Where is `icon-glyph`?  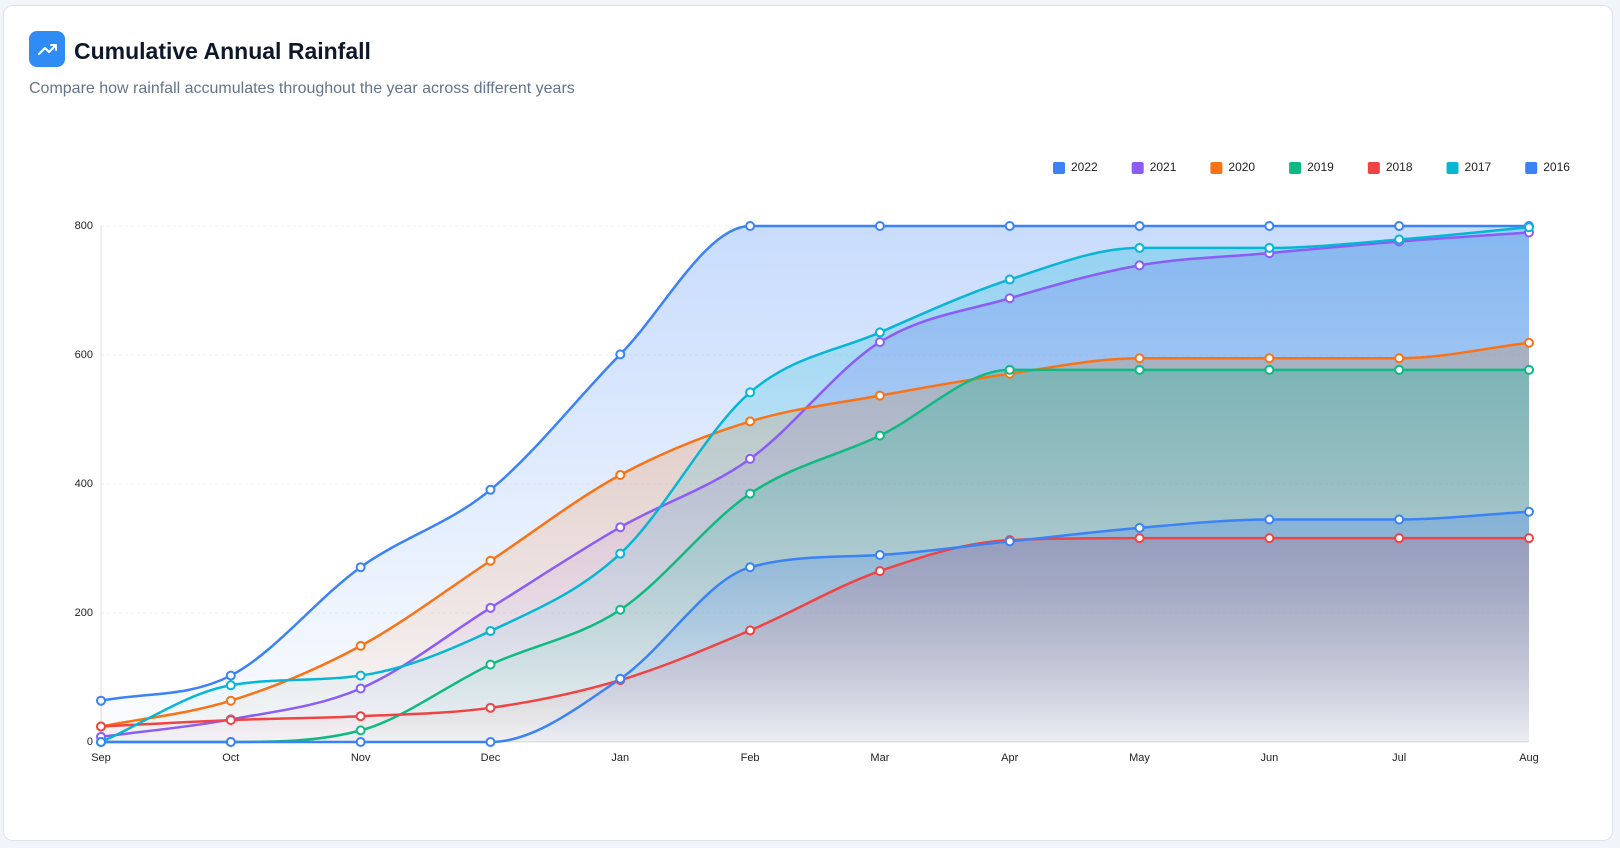 icon-glyph is located at coordinates (47, 49).